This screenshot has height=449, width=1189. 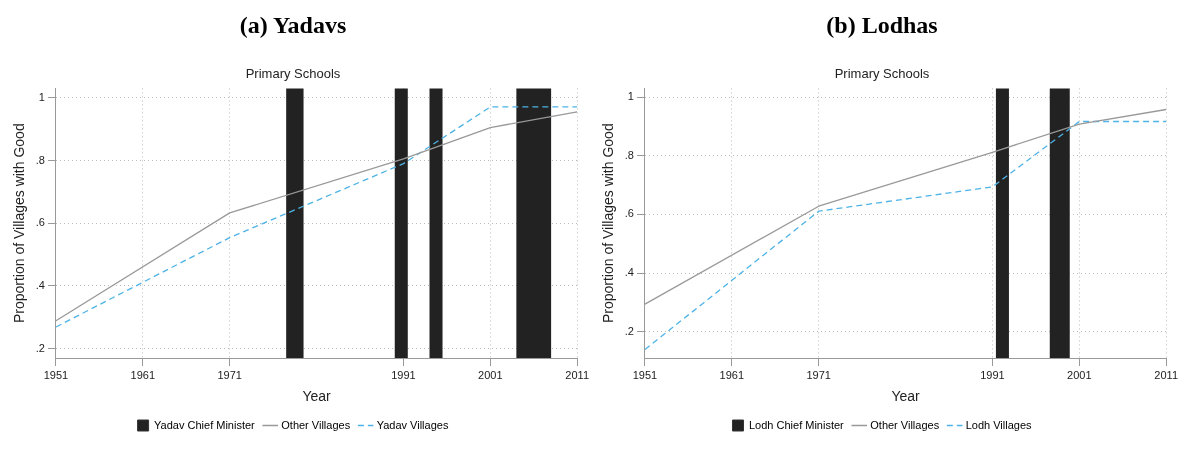 I want to click on legend-label: Yadav Villages, so click(x=412, y=424).